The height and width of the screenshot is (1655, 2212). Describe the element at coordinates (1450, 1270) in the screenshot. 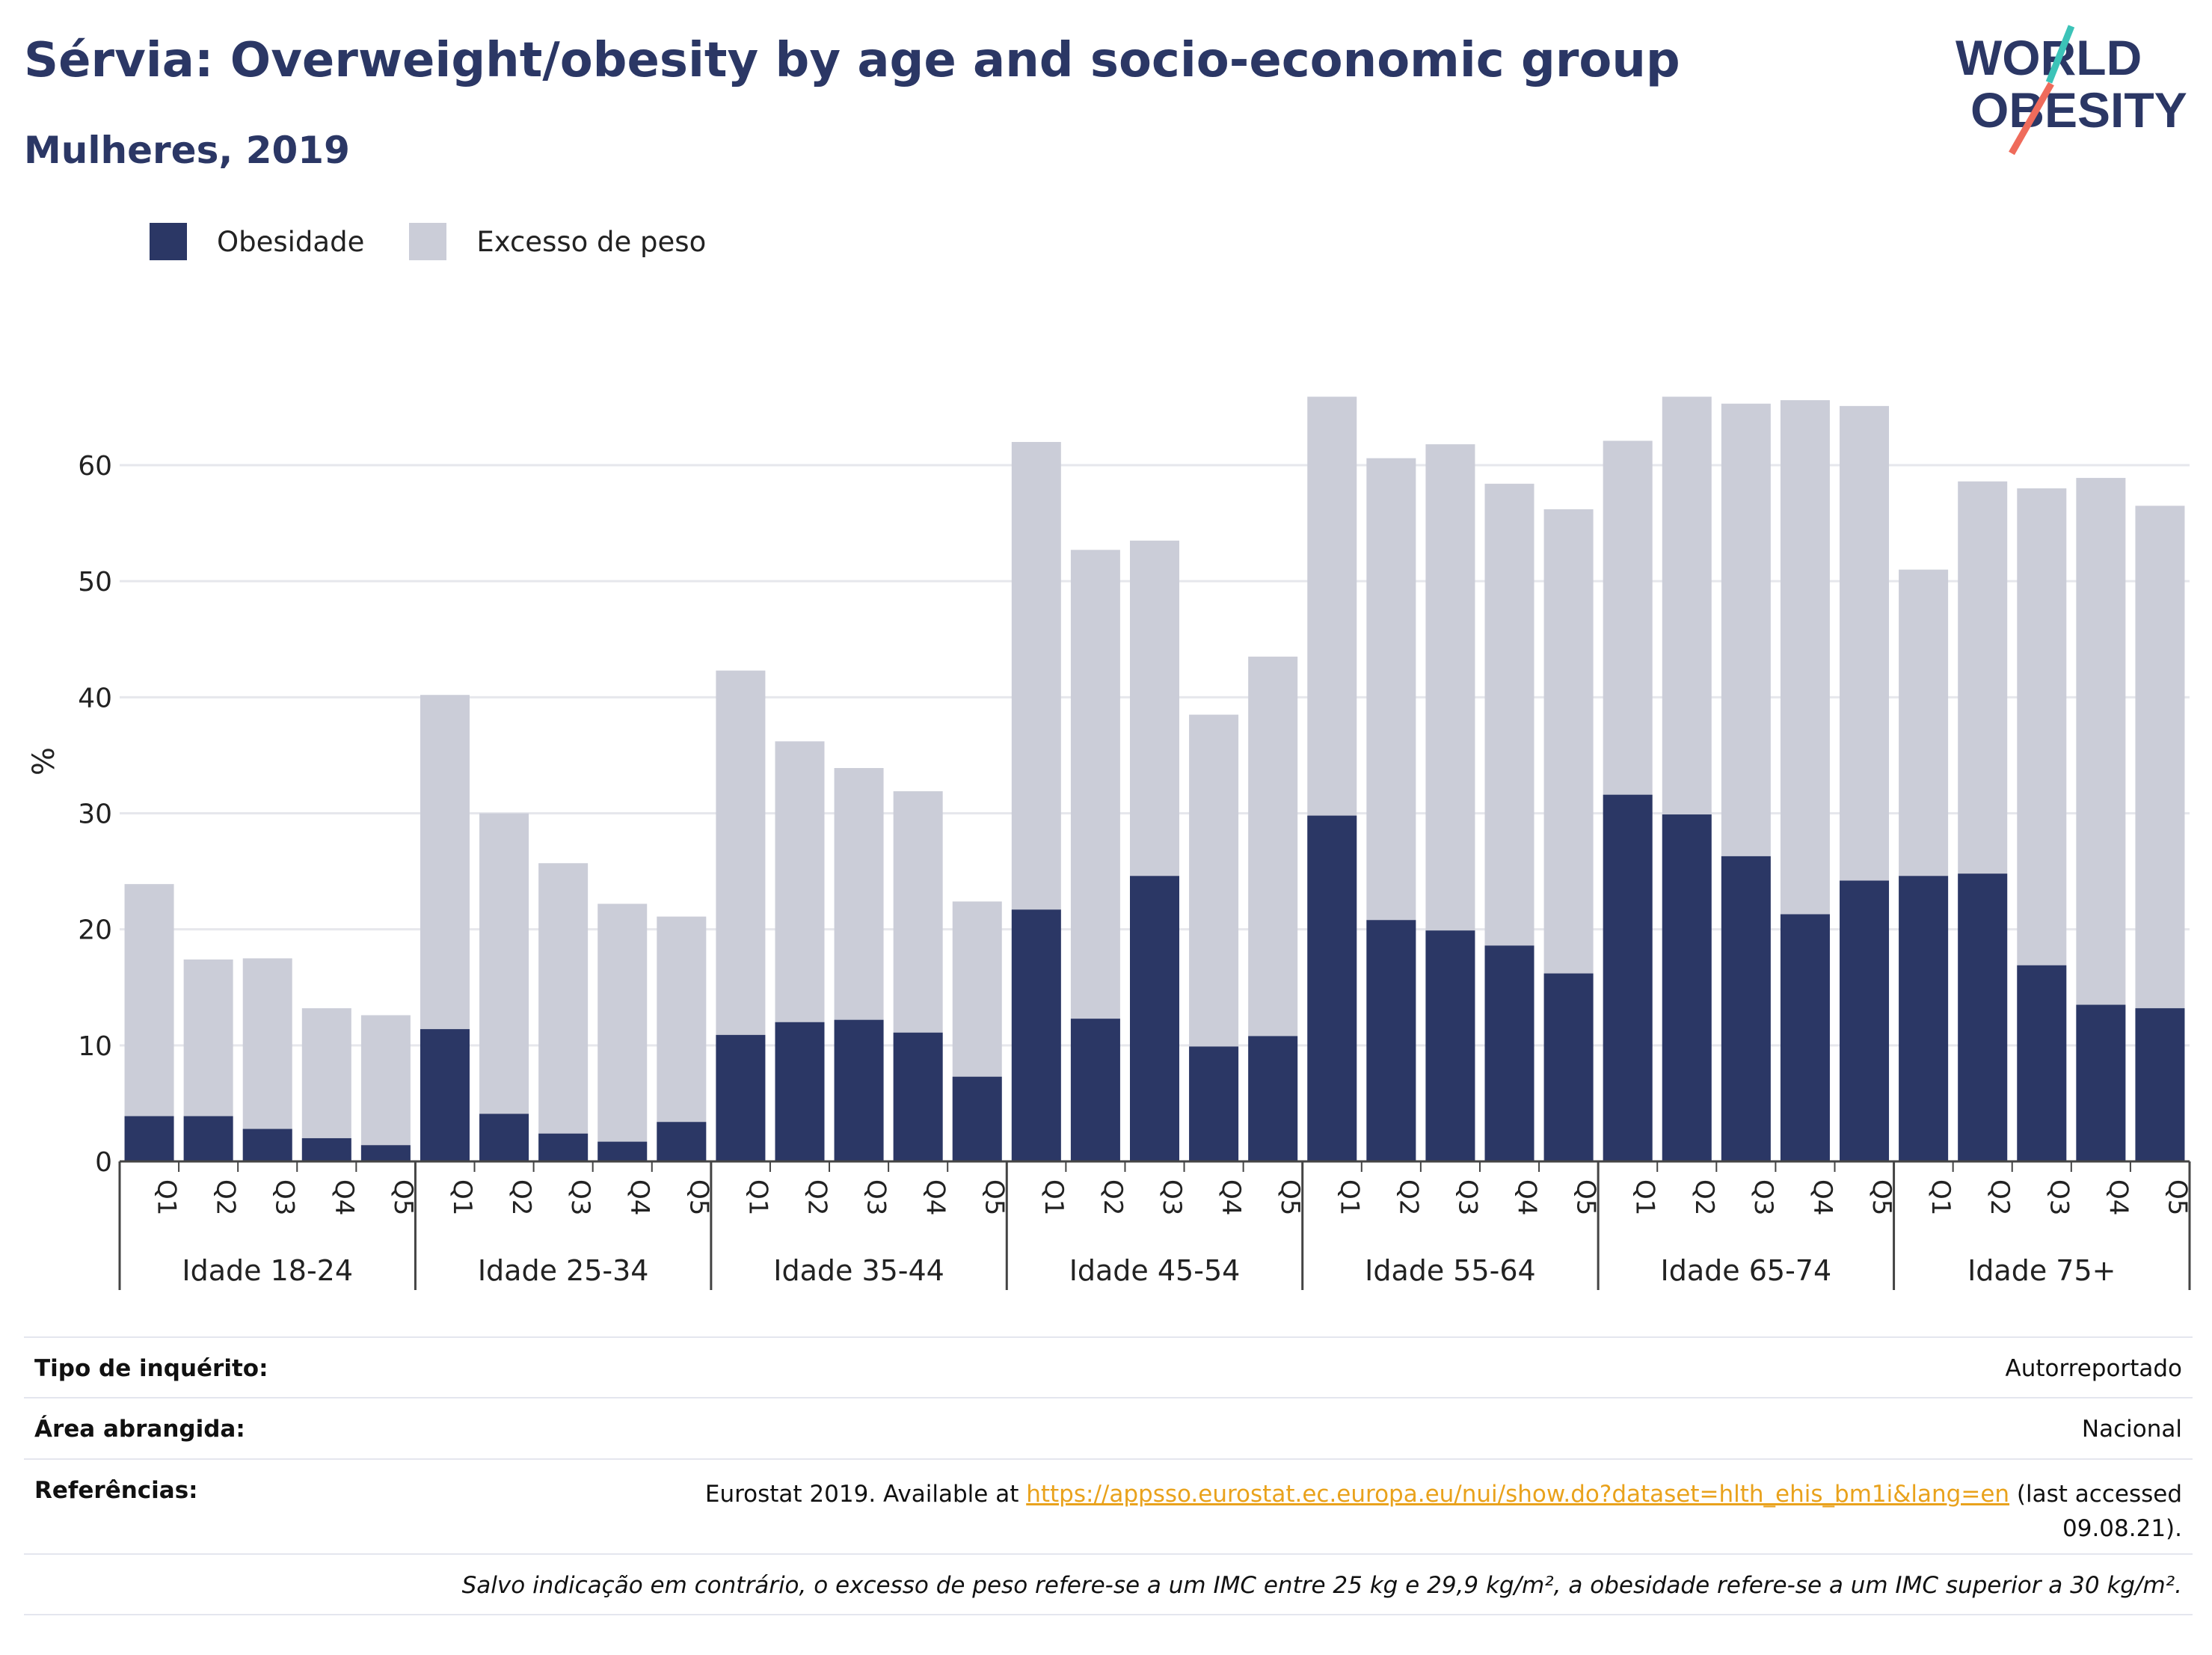

I see `group-label: Idade 55-64` at that location.